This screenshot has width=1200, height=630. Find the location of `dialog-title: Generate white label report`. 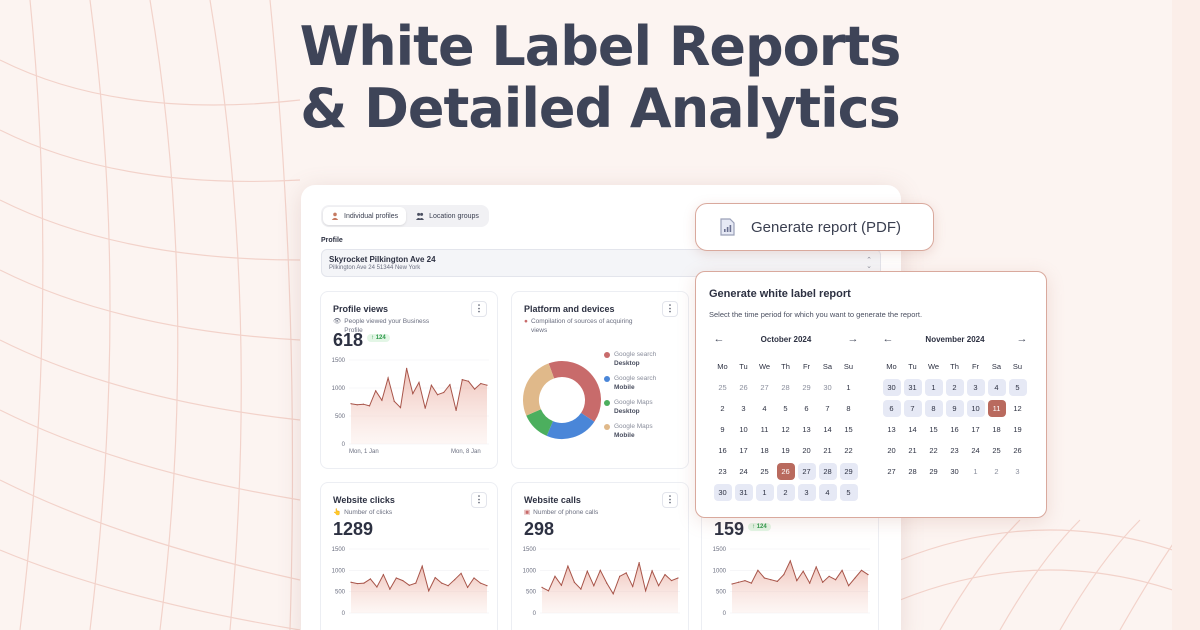

dialog-title: Generate white label report is located at coordinates (780, 294).